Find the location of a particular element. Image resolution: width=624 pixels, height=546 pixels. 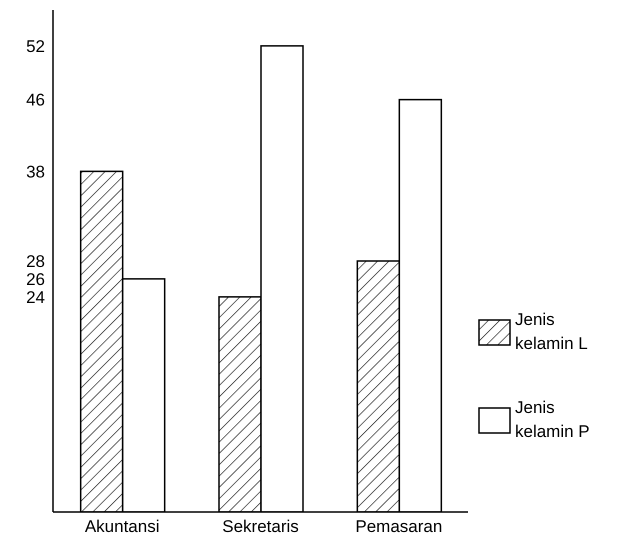

y-tick-label: 28 is located at coordinates (35, 262).